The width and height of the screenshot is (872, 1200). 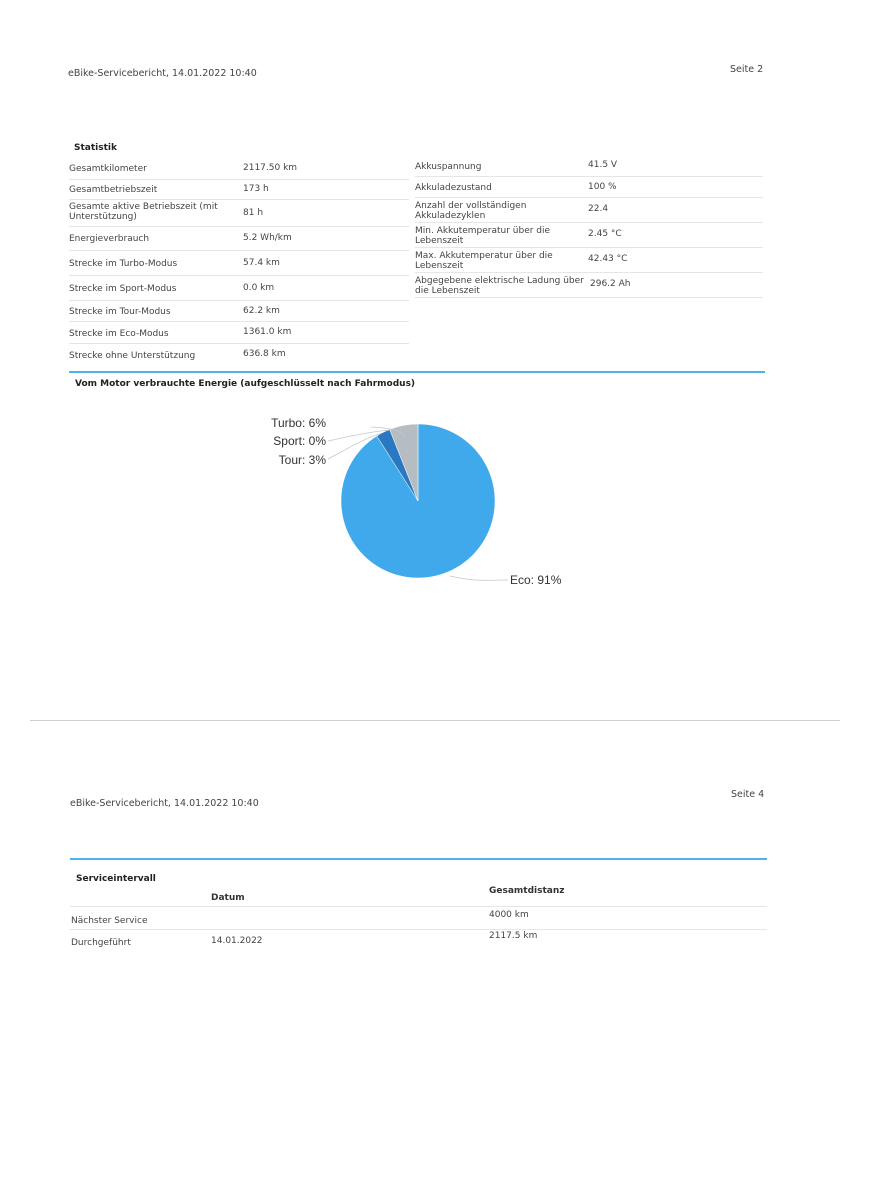 I want to click on page1-header-right: Seite 2, so click(x=747, y=69).